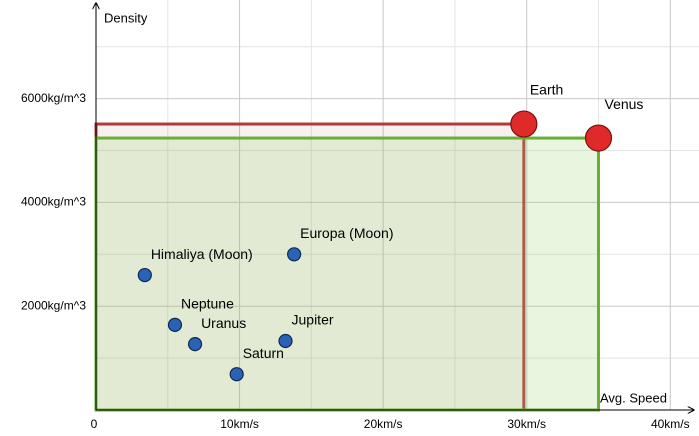 The width and height of the screenshot is (699, 436). I want to click on x-axis-label: Avg. Speed, so click(633, 397).